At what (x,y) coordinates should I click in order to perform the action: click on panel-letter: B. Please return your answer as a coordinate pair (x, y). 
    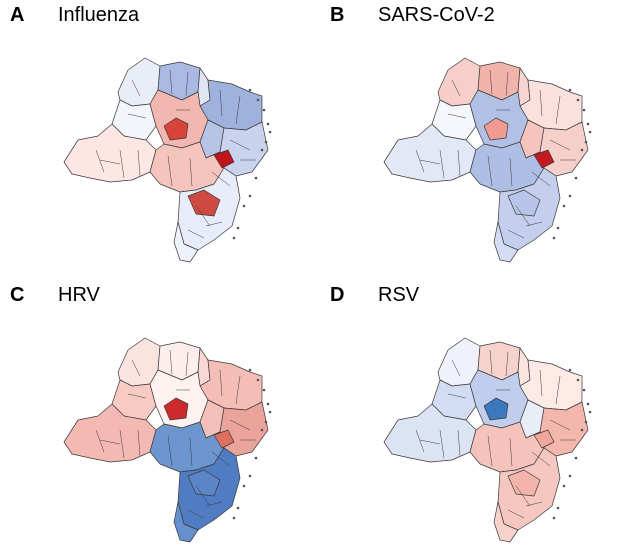
    Looking at the image, I should click on (337, 15).